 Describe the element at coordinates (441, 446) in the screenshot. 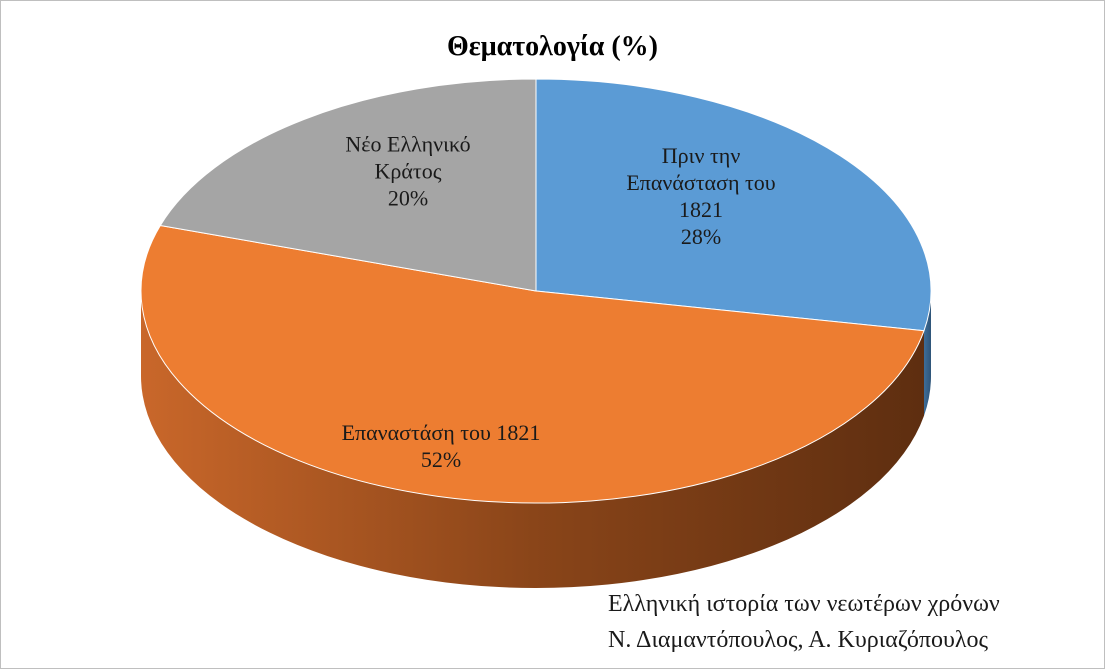

I see `data-label: Επαναστάση του 1821 52%` at that location.